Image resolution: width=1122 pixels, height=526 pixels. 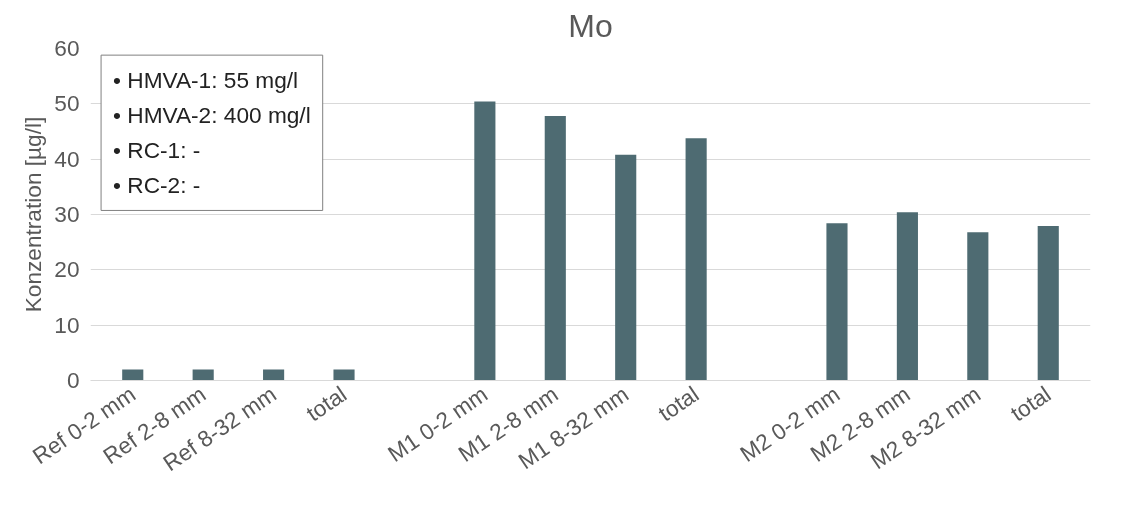 I want to click on chart-title: Mo, so click(x=590, y=25).